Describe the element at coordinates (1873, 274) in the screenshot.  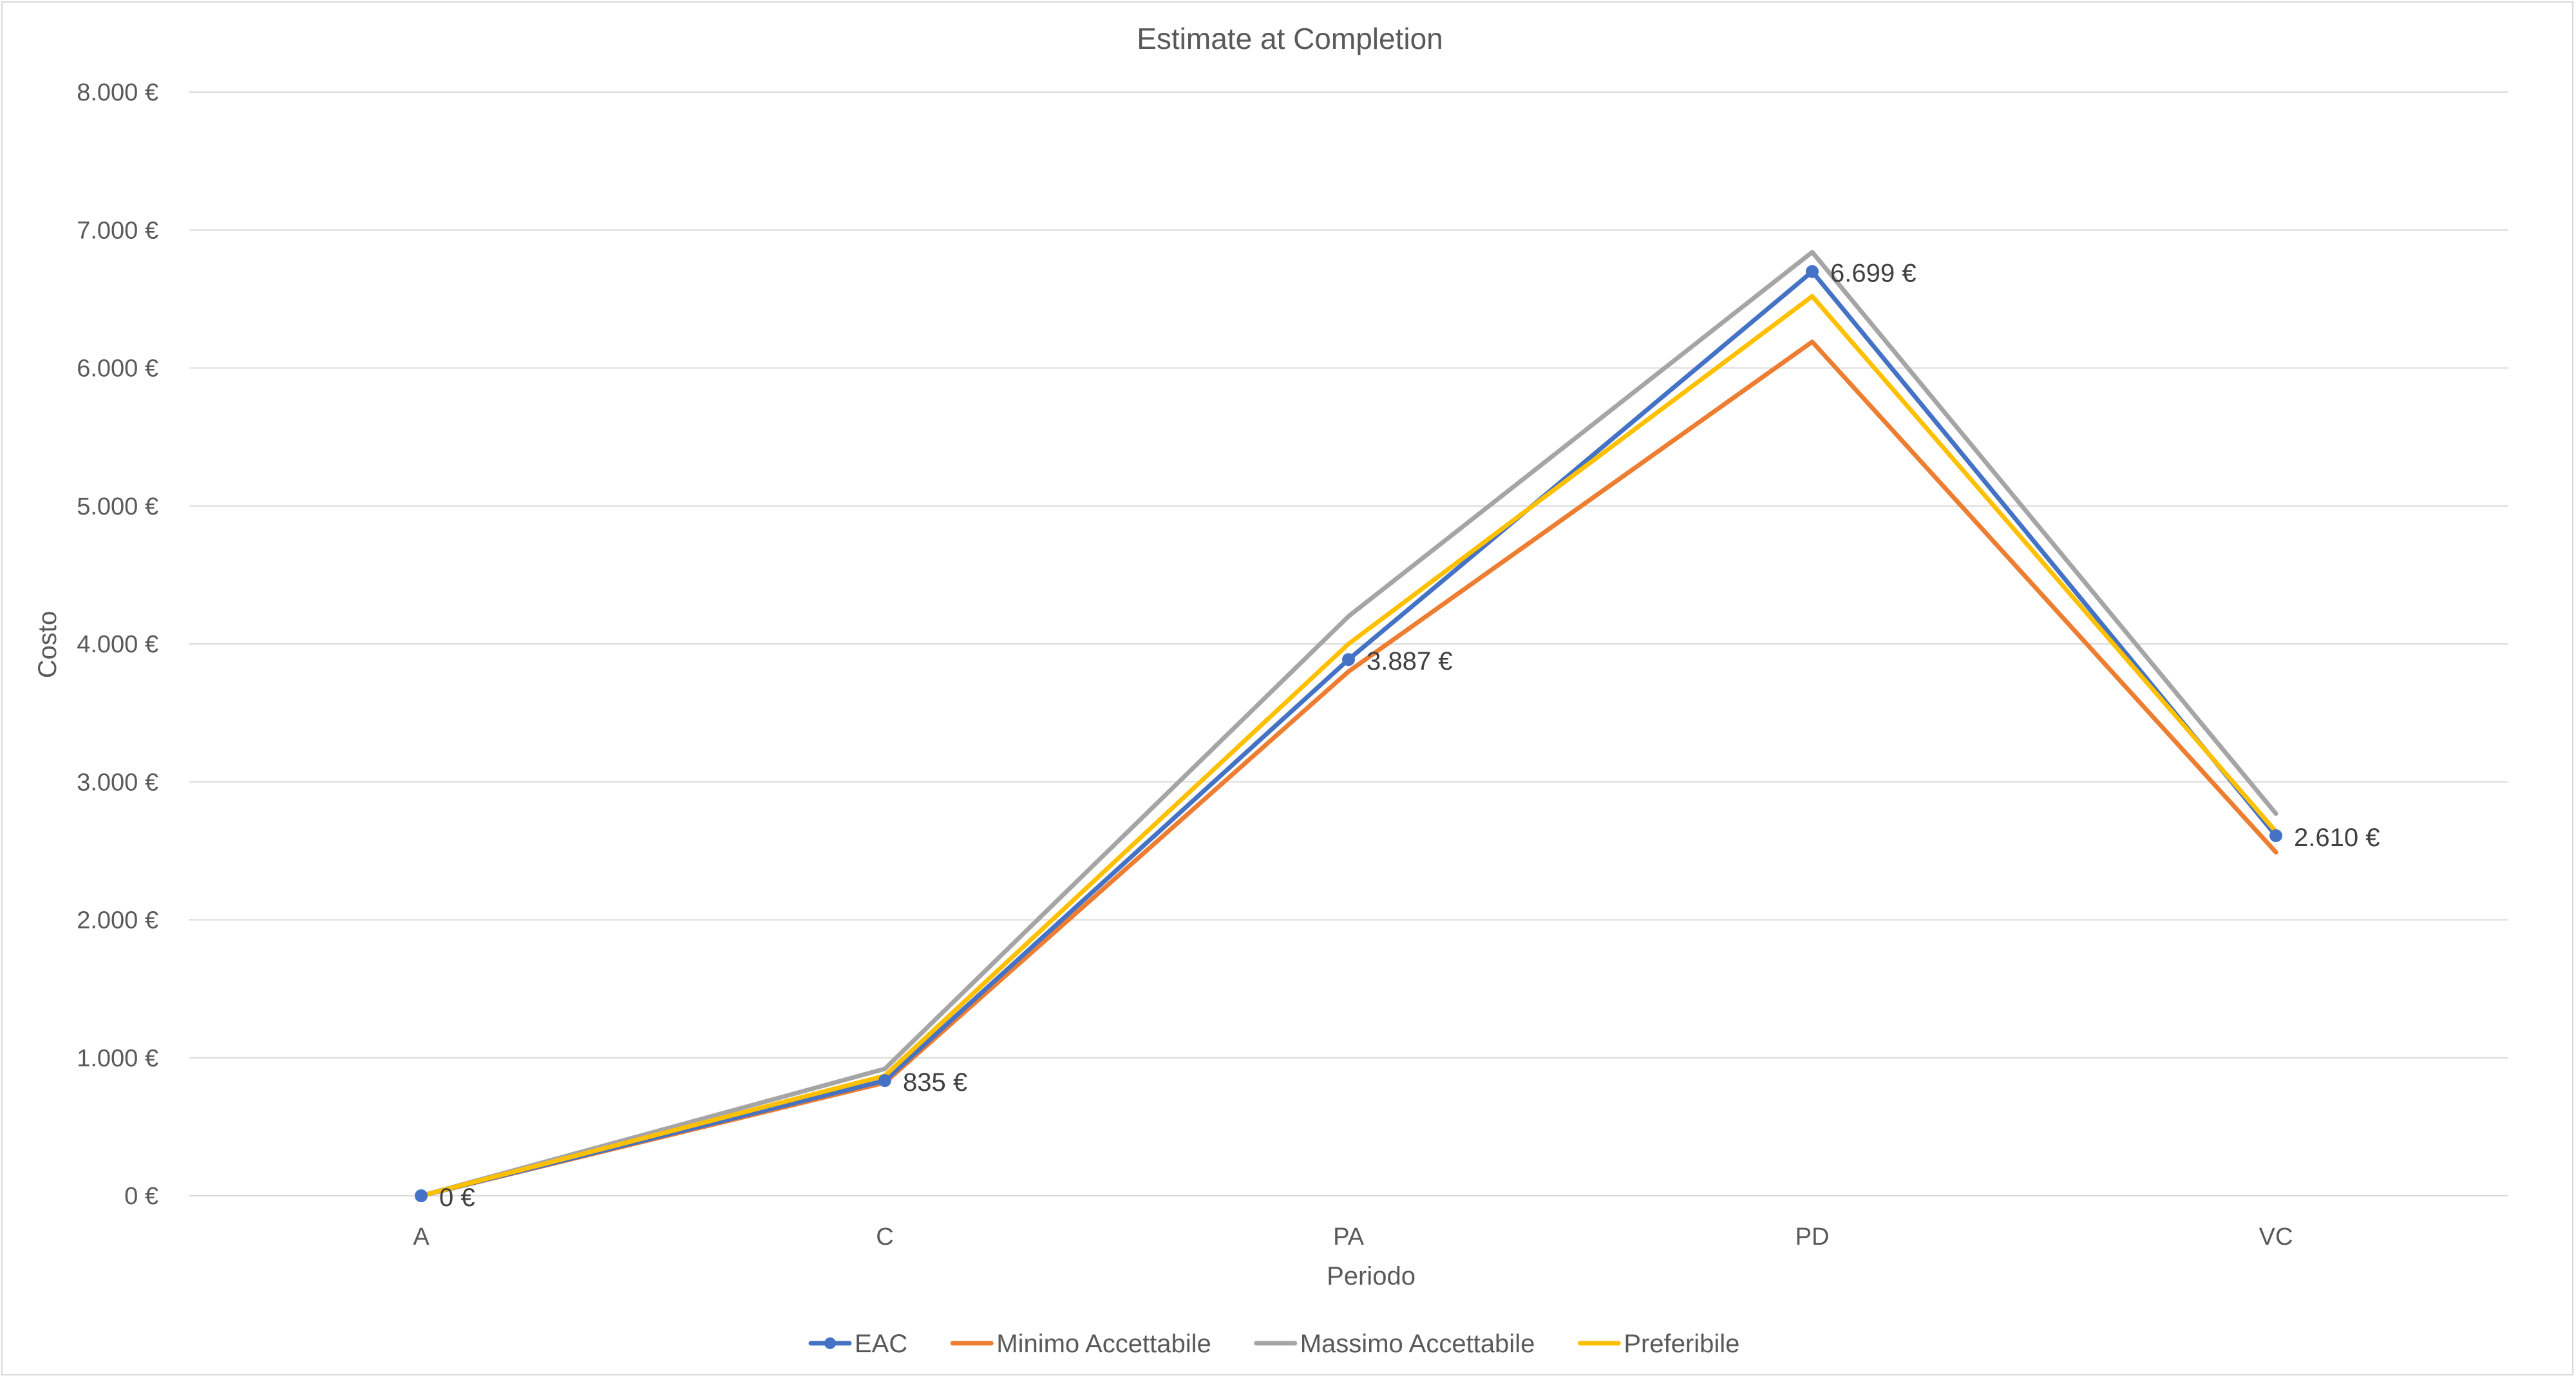
I see `data-label: 6.699 €` at that location.